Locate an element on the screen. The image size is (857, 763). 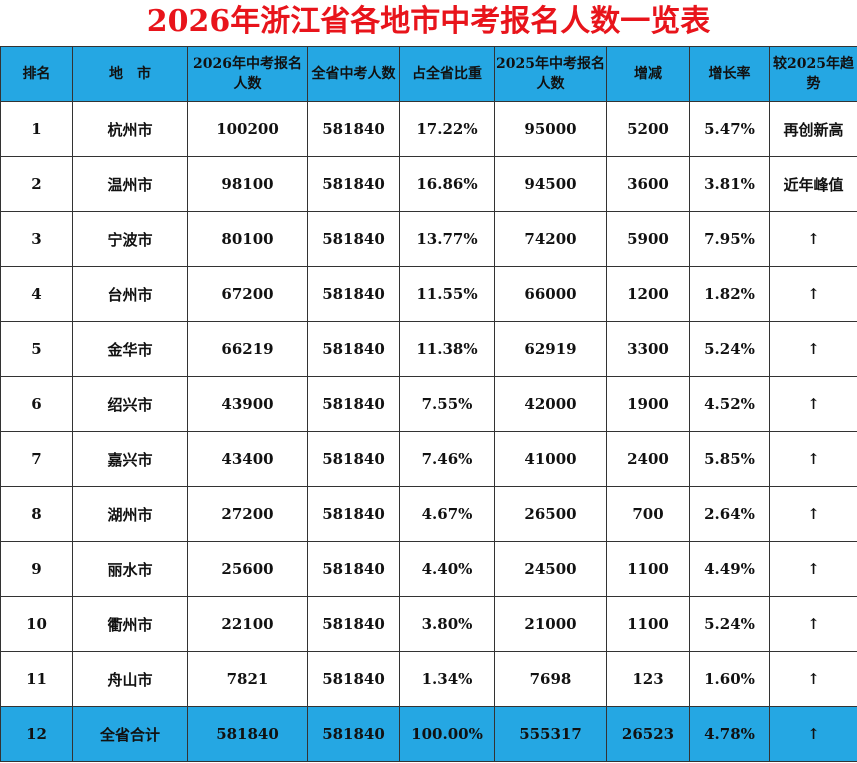
share-cell: 4.40% is located at coordinates (447, 569).